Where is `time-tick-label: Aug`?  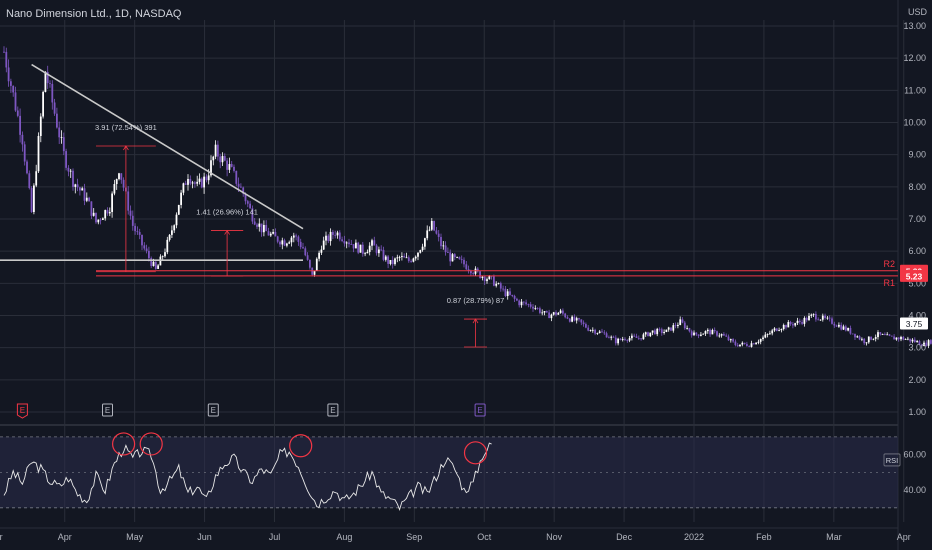
time-tick-label: Aug is located at coordinates (344, 537).